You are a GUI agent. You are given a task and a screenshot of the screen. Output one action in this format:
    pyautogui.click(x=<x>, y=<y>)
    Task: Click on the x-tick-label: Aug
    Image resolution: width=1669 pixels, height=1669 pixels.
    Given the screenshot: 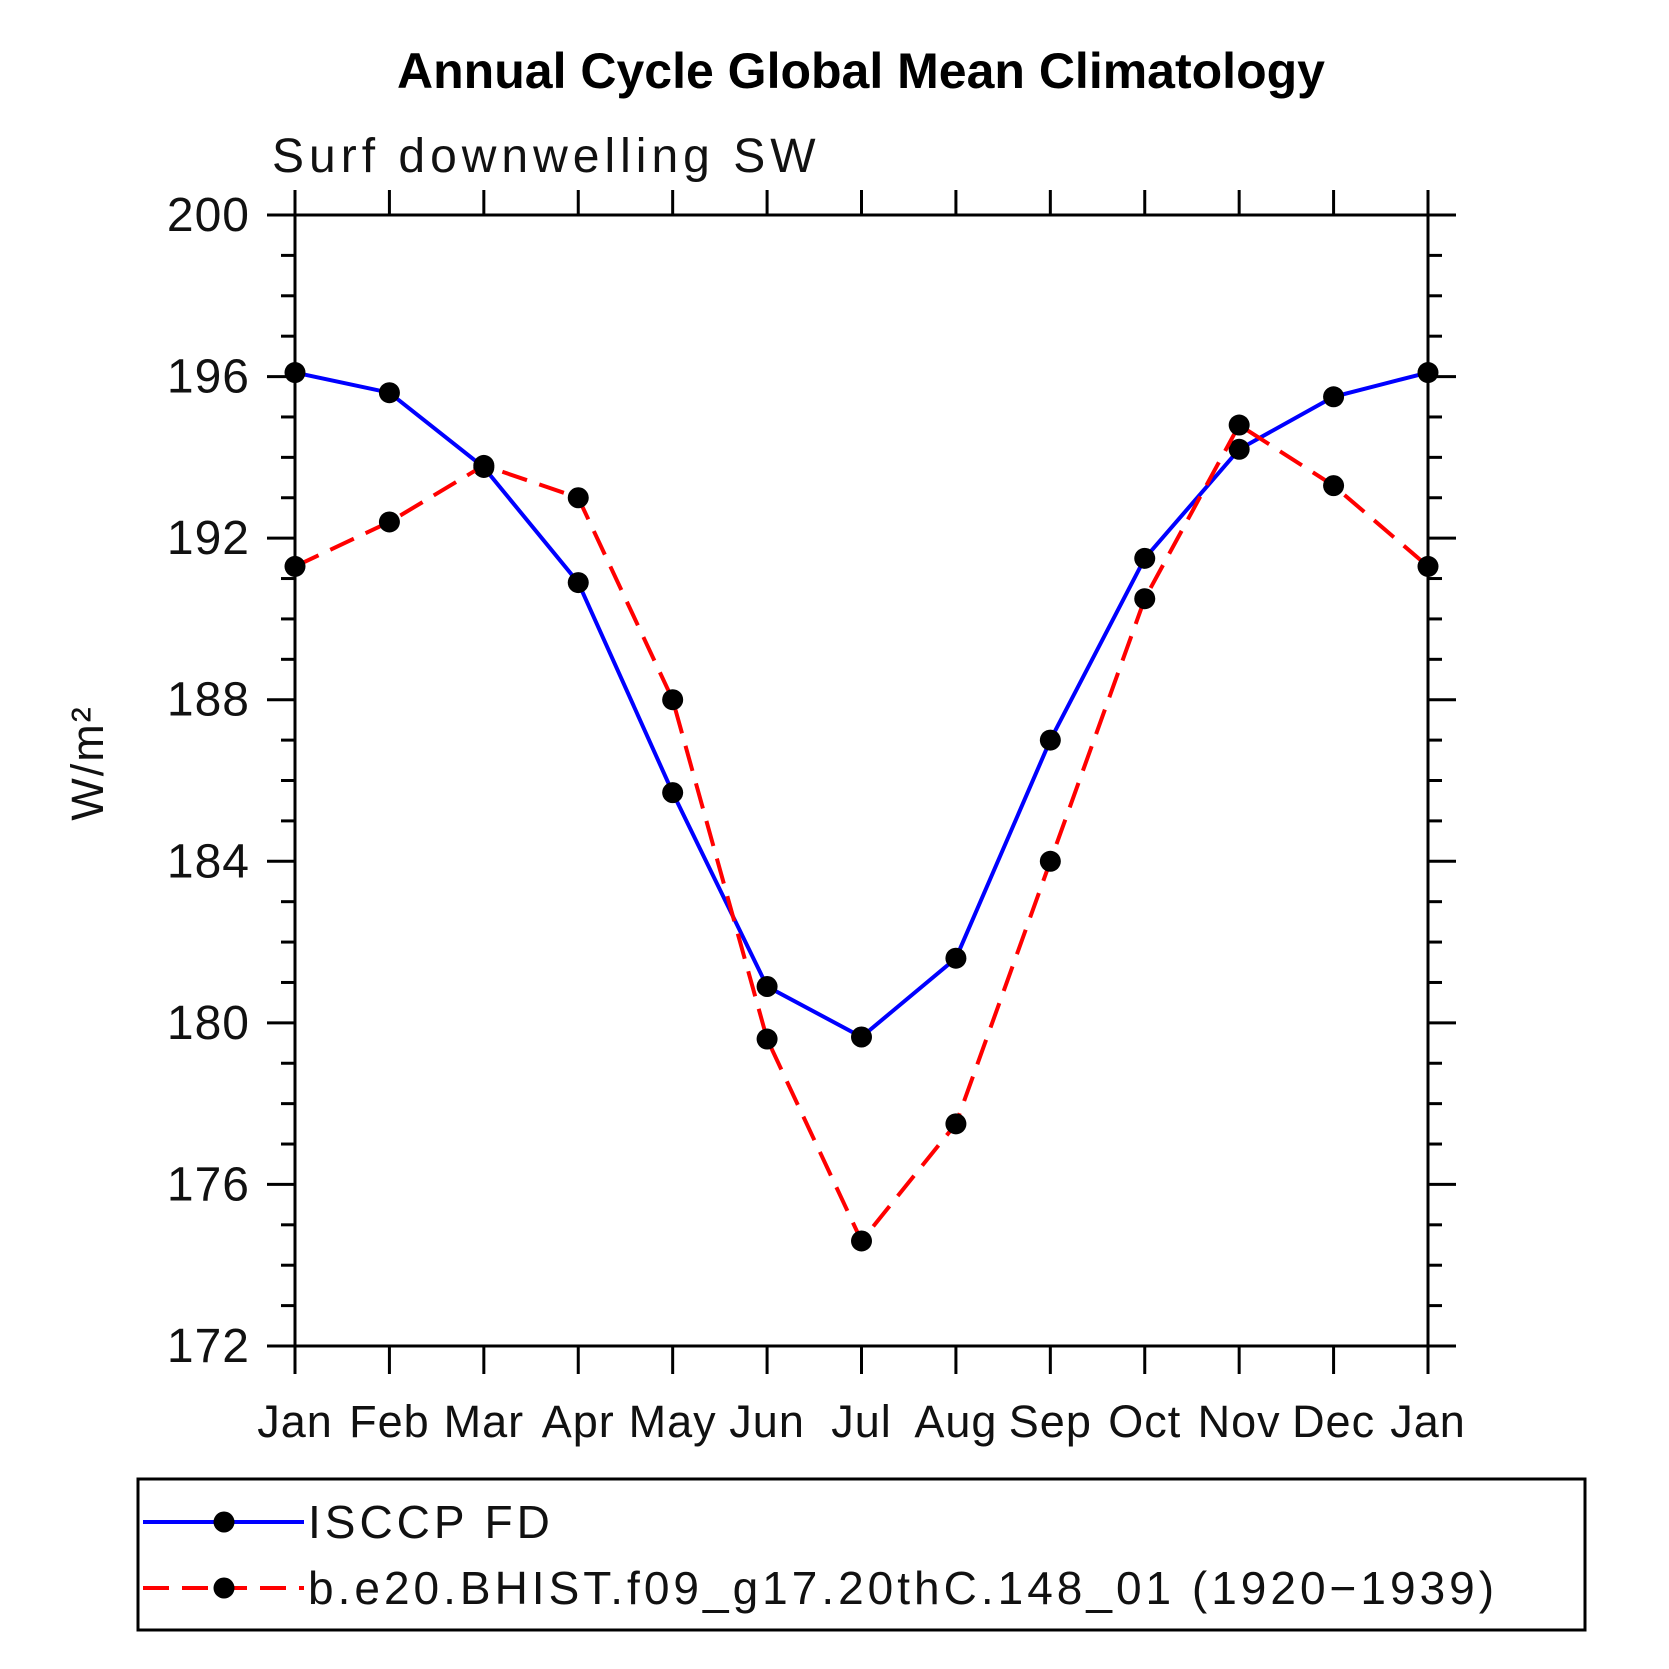 What is the action you would take?
    pyautogui.click(x=955, y=1421)
    